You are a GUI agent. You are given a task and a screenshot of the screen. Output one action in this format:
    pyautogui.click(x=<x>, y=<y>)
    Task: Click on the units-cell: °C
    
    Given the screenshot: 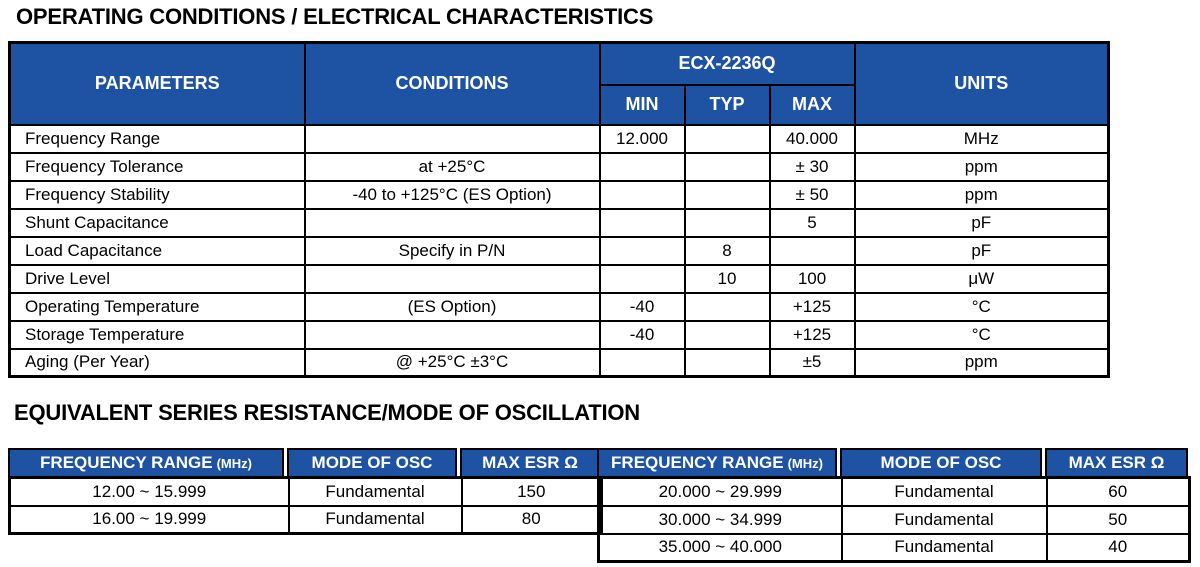 What is the action you would take?
    pyautogui.click(x=981, y=306)
    